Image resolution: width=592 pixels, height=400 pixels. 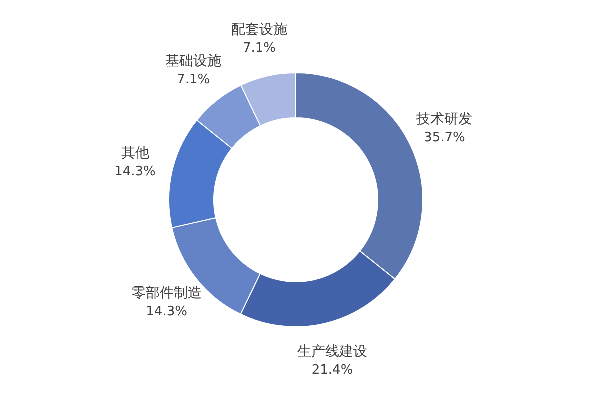 What do you see at coordinates (445, 138) in the screenshot?
I see `data-label: 35.7%` at bounding box center [445, 138].